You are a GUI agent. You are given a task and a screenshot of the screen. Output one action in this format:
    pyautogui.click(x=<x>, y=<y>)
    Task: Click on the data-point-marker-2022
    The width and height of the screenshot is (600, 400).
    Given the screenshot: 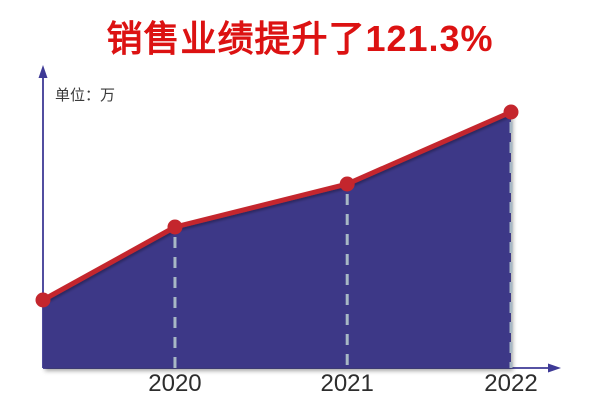 What is the action you would take?
    pyautogui.click(x=511, y=112)
    